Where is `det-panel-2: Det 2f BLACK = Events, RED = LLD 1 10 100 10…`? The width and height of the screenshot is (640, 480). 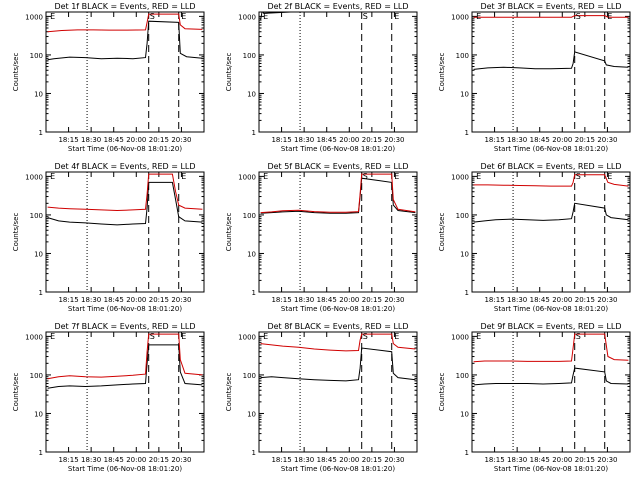 det-panel-2: Det 2f BLACK = Events, RED = LLD 1 10 100 10… is located at coordinates (321, 77).